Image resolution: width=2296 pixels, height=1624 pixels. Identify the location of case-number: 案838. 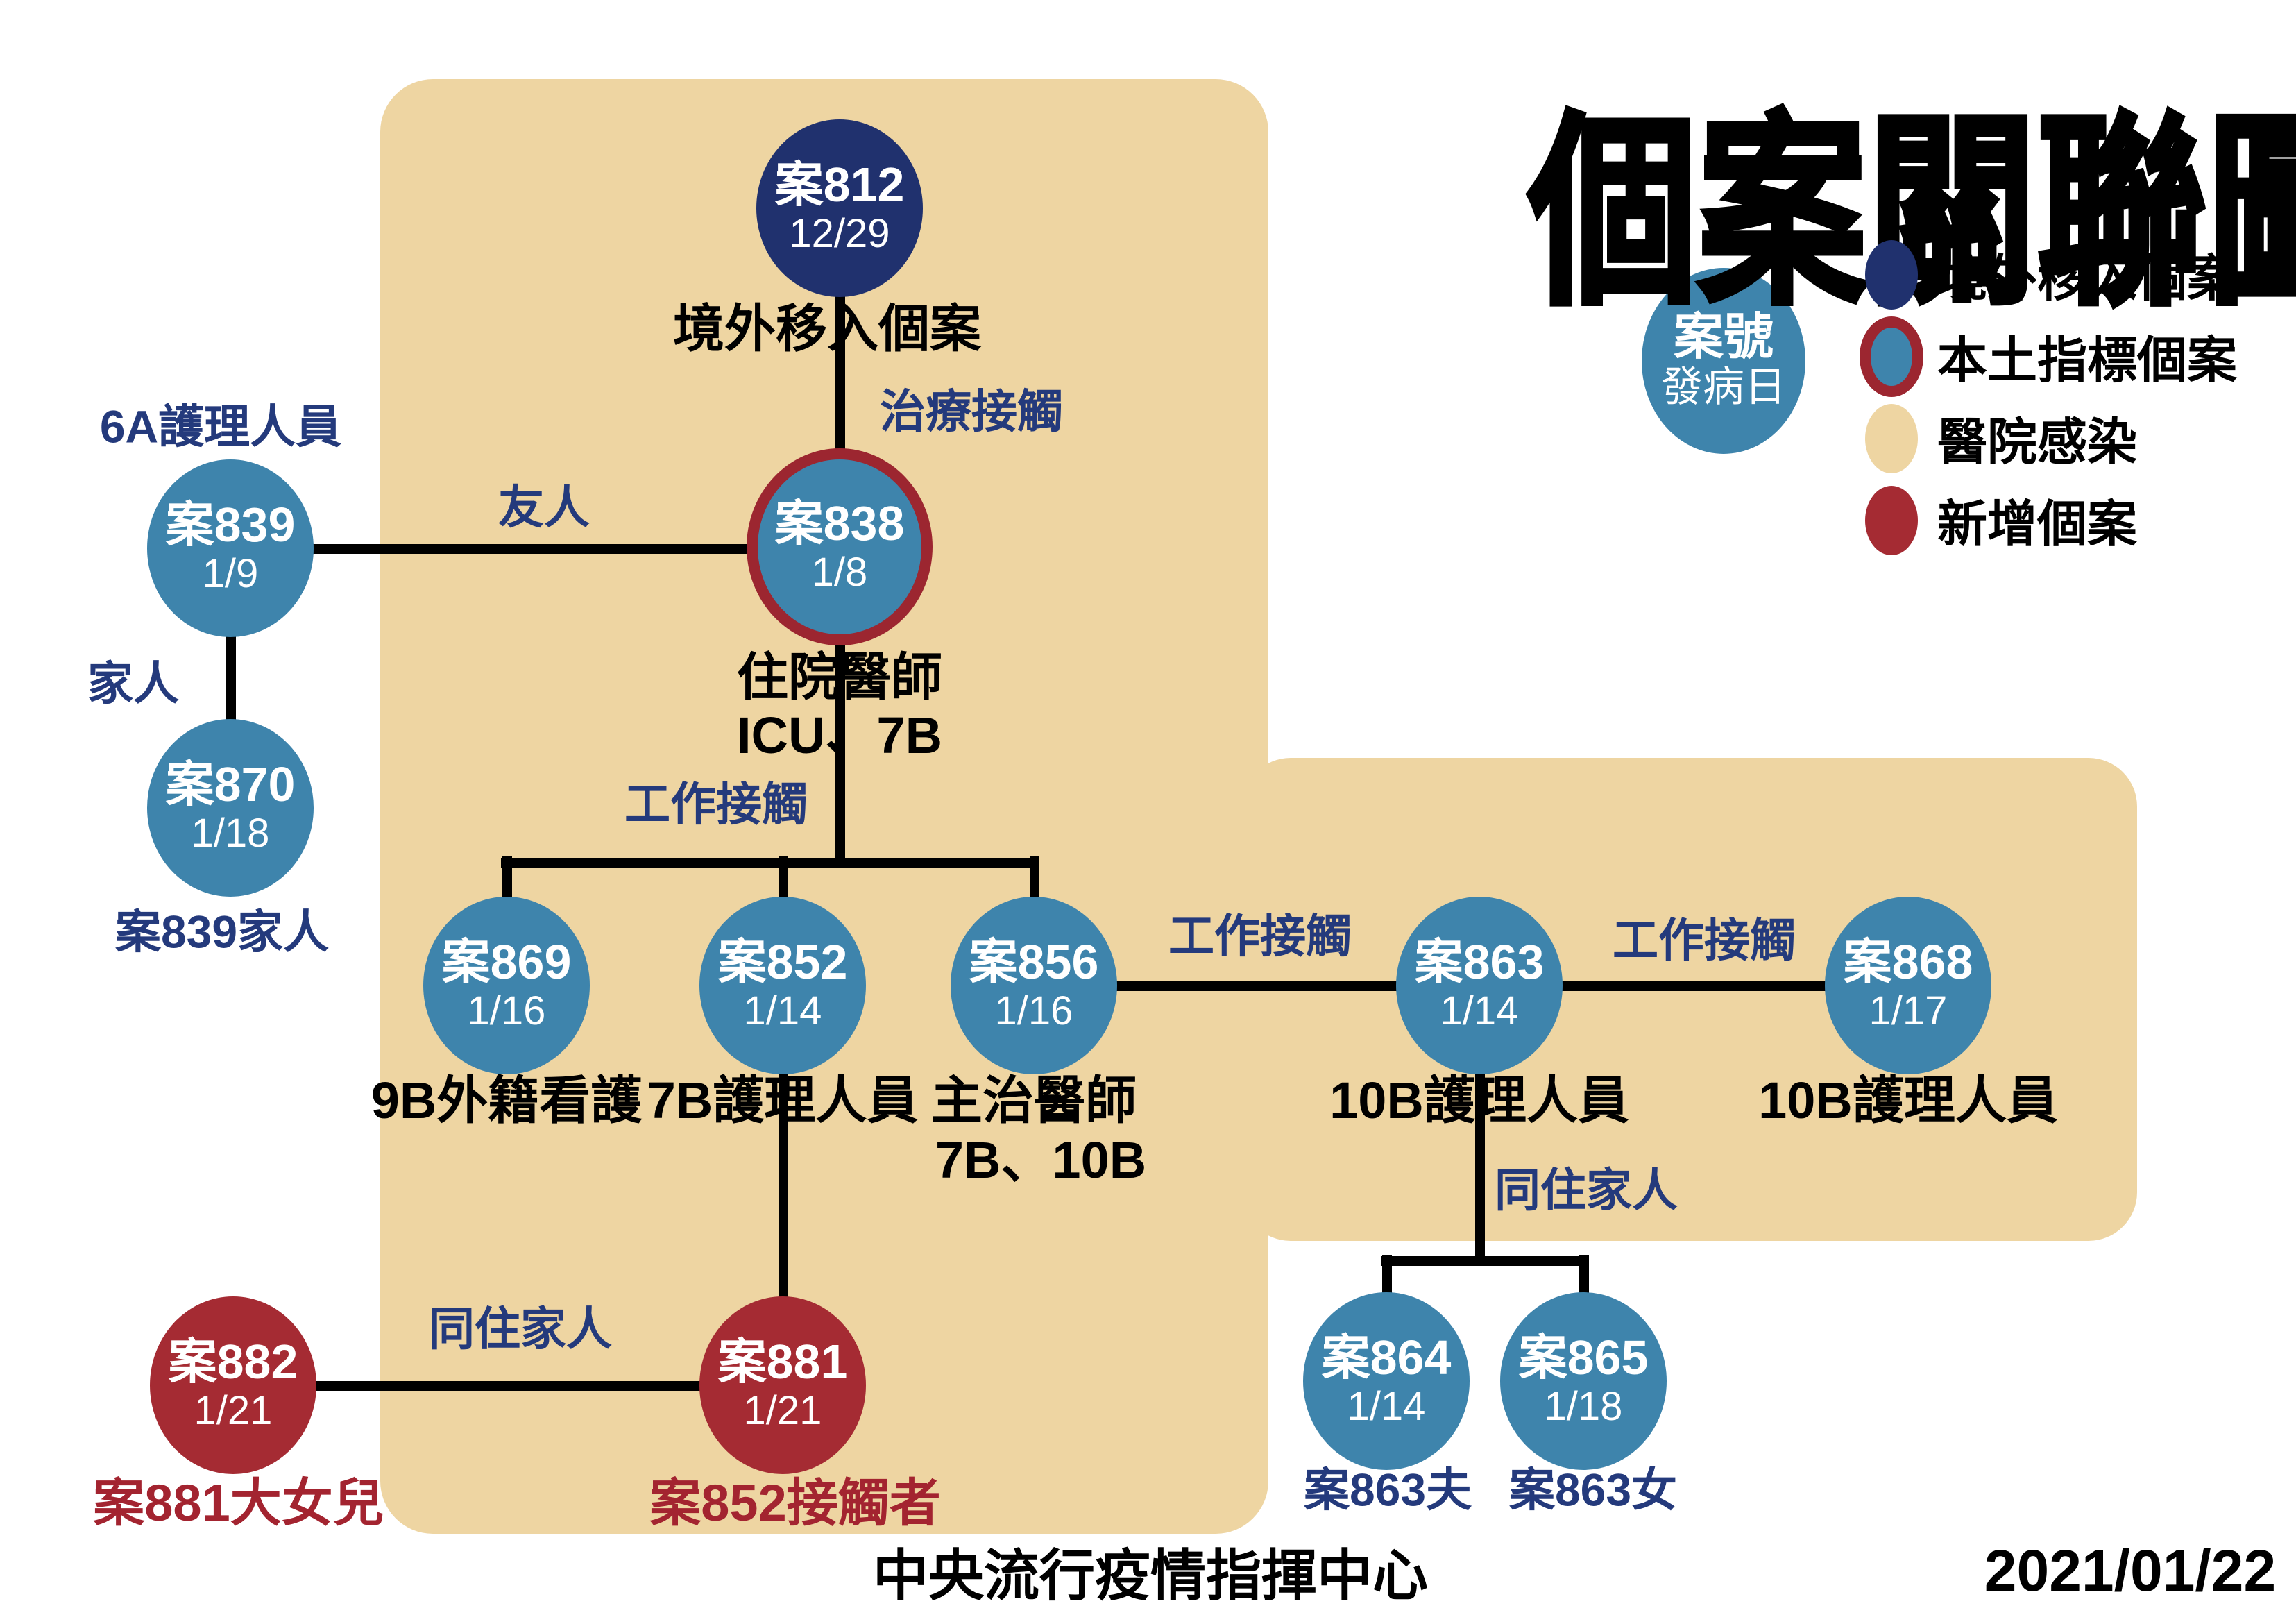
(839, 523).